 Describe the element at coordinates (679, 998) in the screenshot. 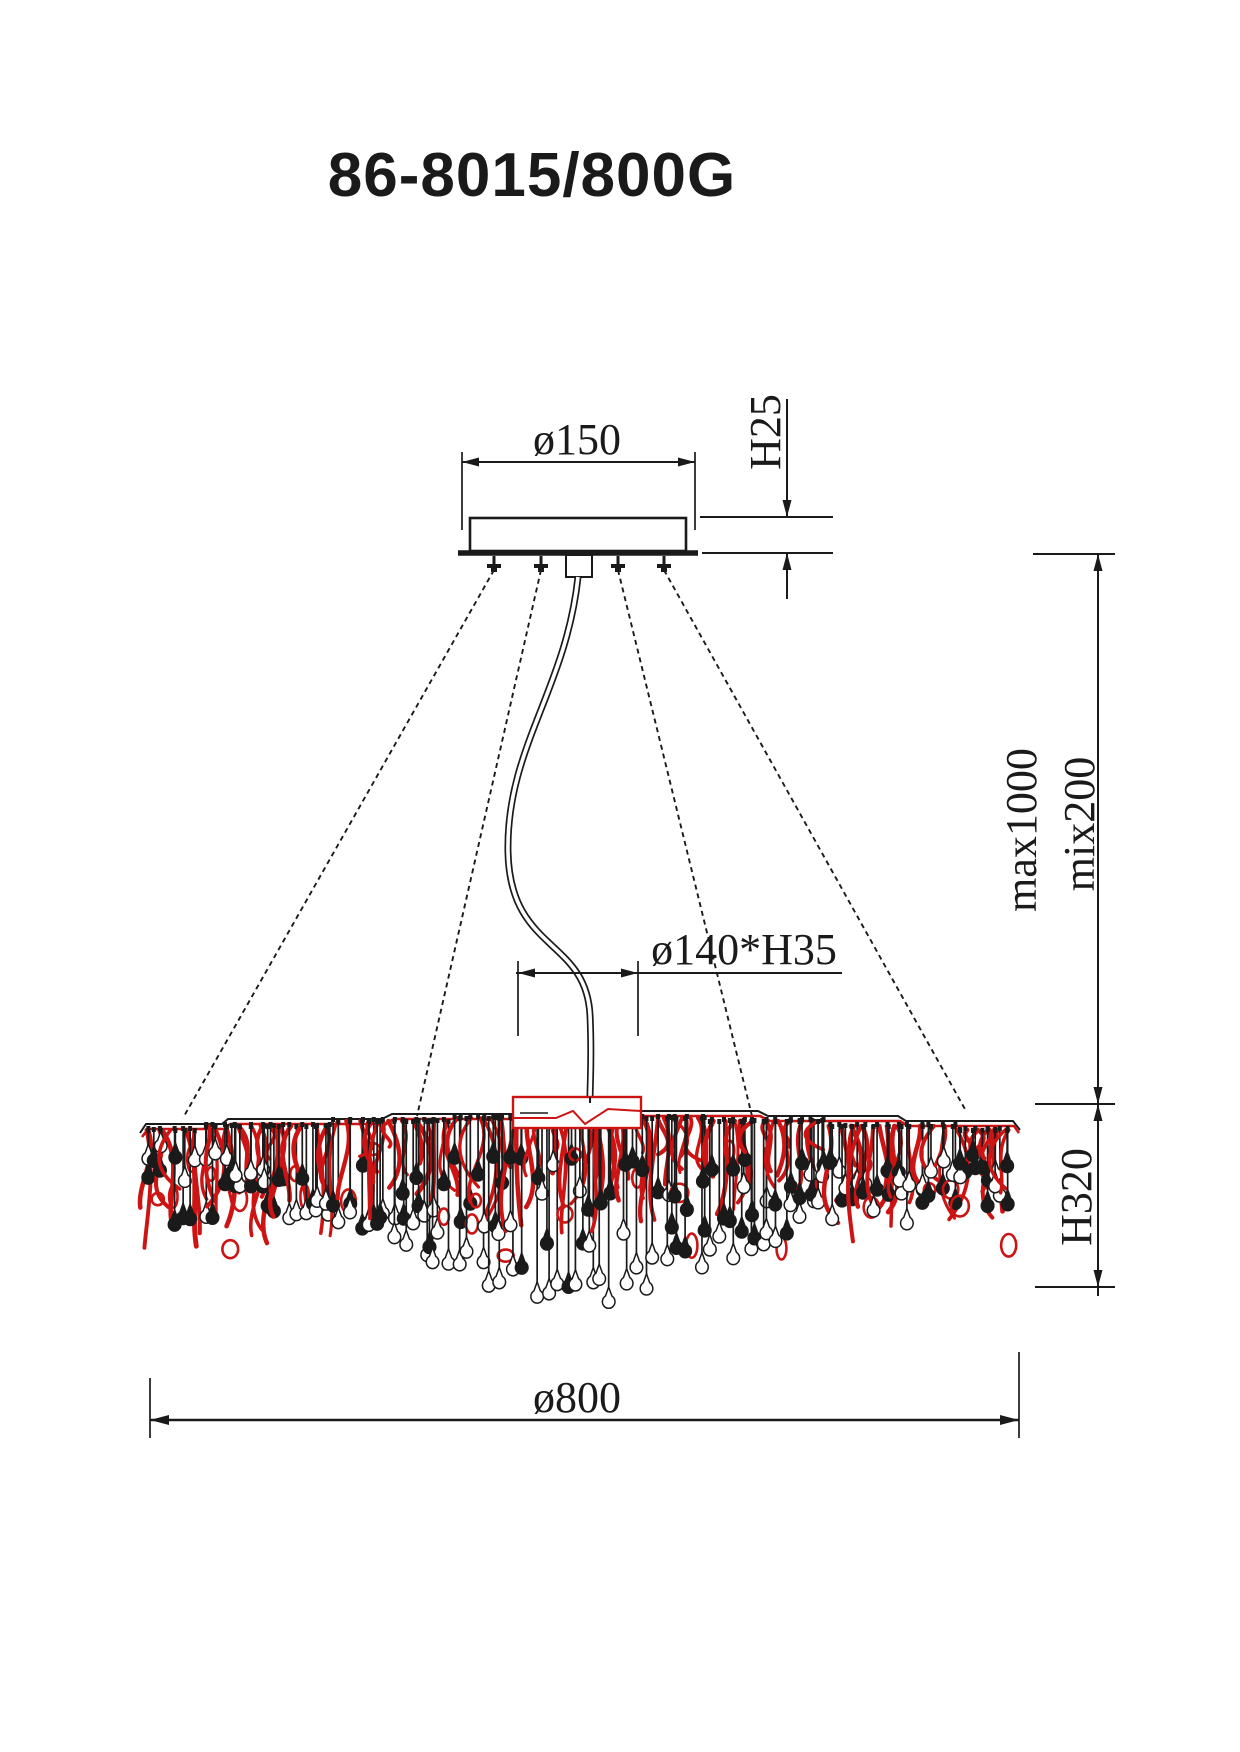

I see `dim-hub-lines` at that location.